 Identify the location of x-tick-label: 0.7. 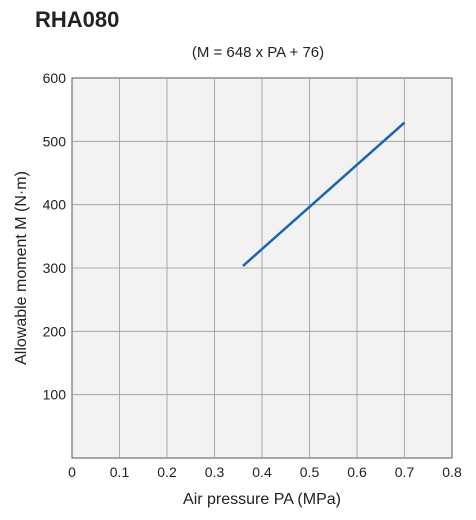
(405, 472).